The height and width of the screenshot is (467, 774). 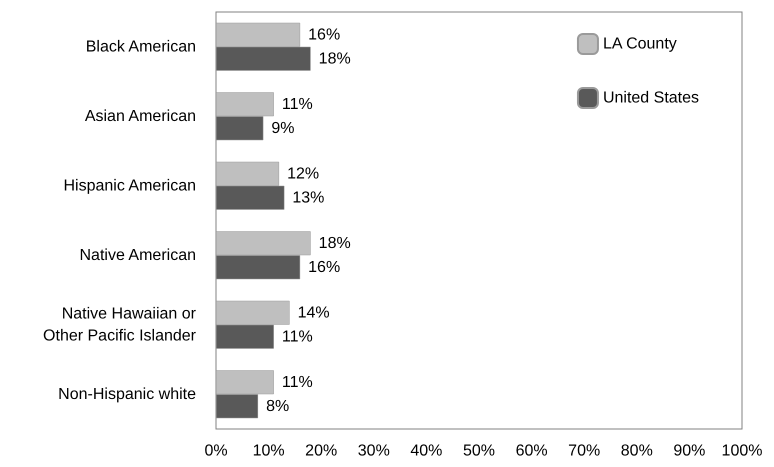 What do you see at coordinates (639, 44) in the screenshot?
I see `legend-label: LA County` at bounding box center [639, 44].